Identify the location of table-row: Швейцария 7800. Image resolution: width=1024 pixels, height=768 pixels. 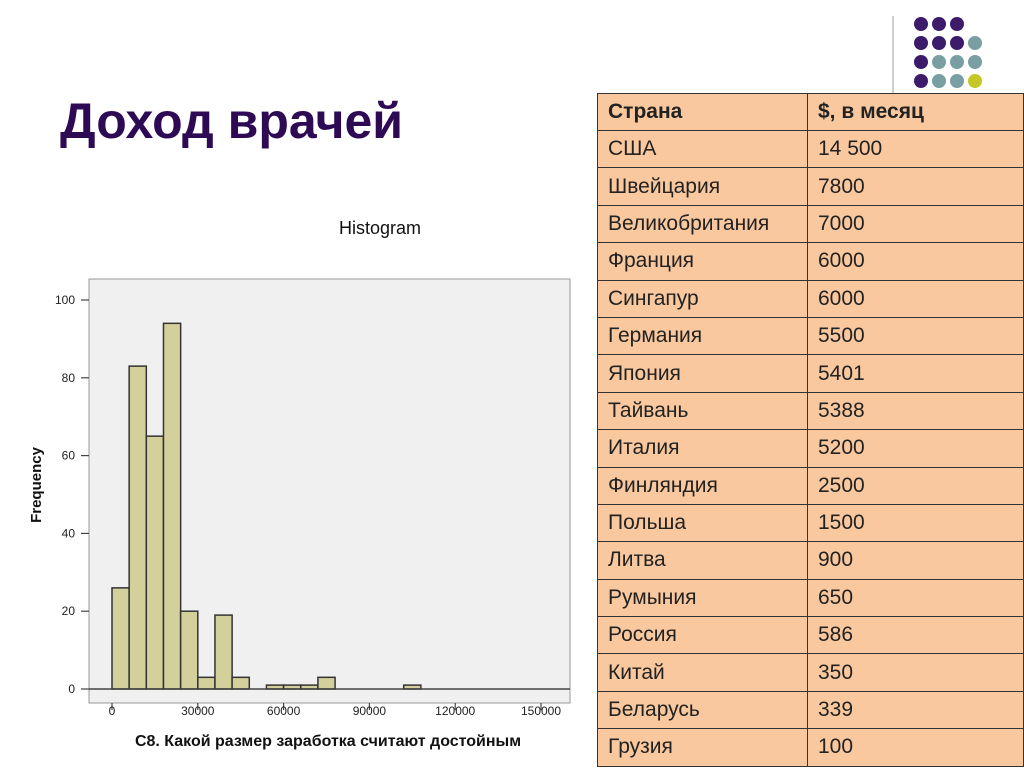
(810, 186).